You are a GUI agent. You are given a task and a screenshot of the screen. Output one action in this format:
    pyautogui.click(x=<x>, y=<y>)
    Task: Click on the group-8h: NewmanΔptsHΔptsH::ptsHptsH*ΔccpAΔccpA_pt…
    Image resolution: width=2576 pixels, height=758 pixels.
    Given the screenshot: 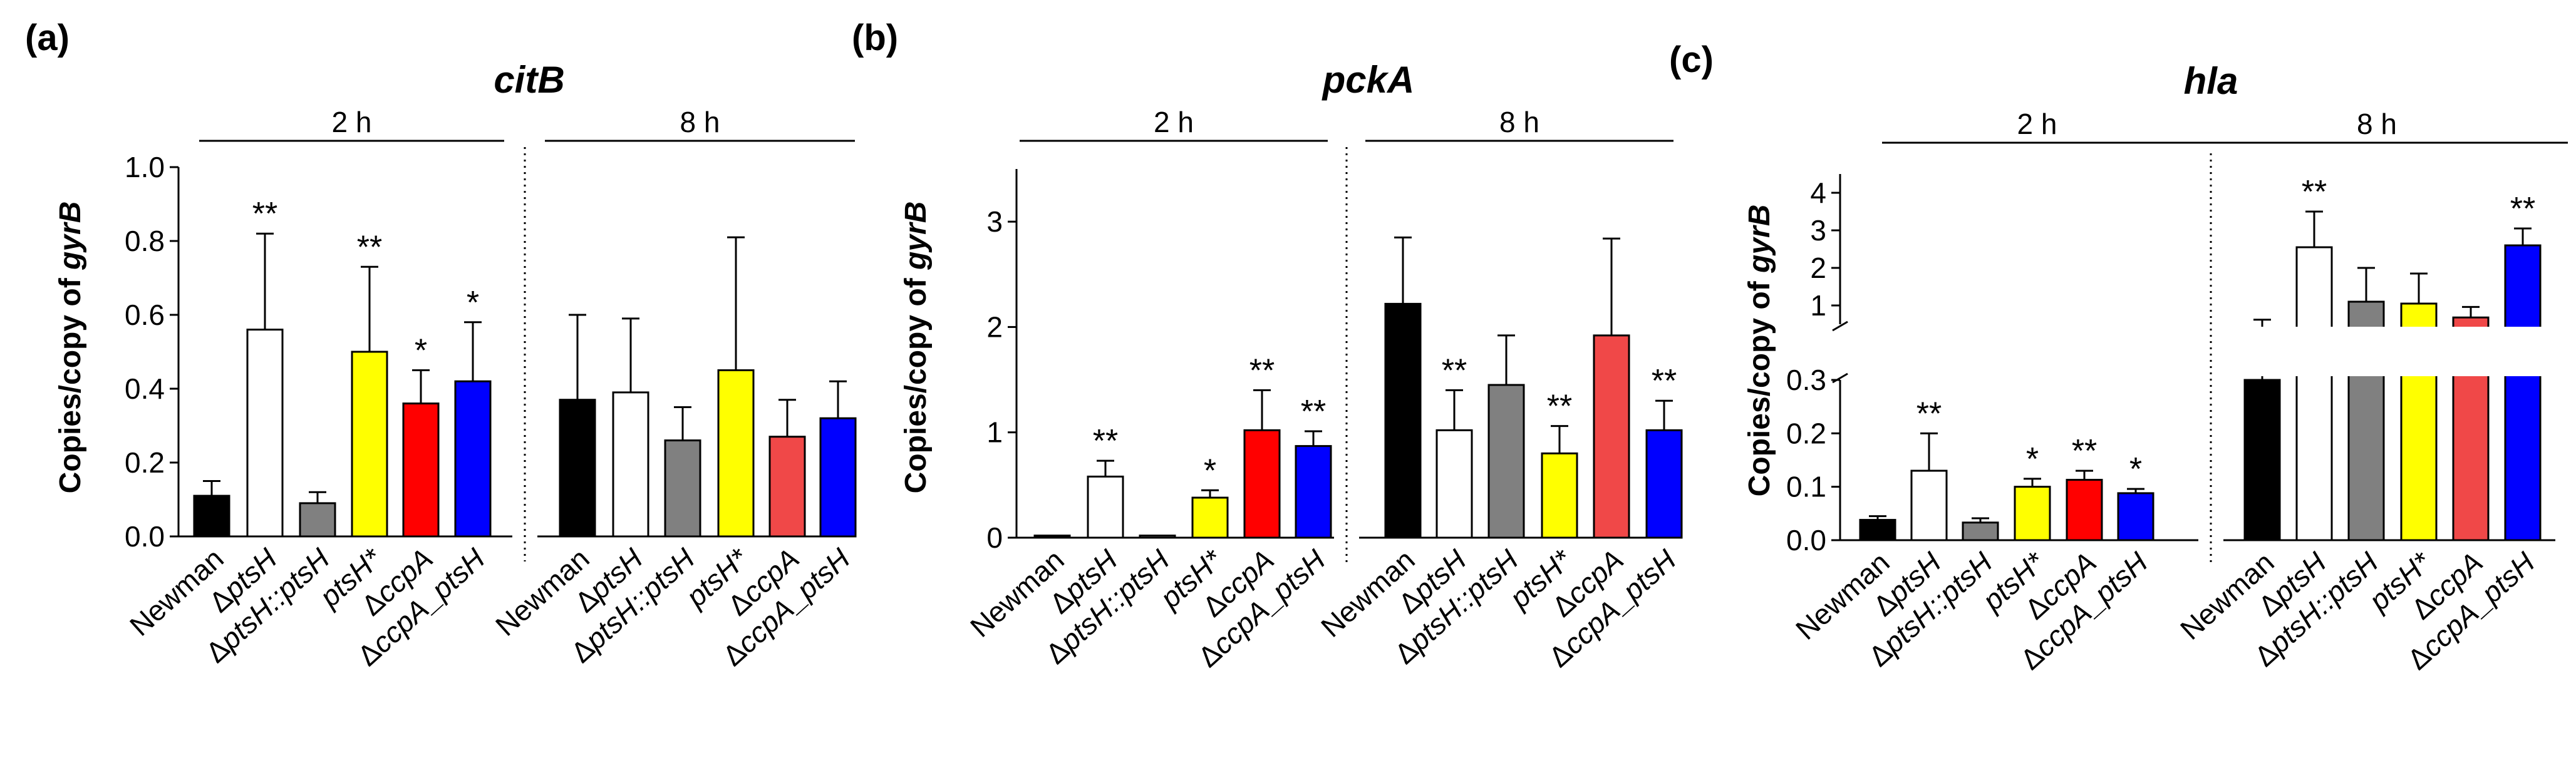 What is the action you would take?
    pyautogui.click(x=673, y=454)
    